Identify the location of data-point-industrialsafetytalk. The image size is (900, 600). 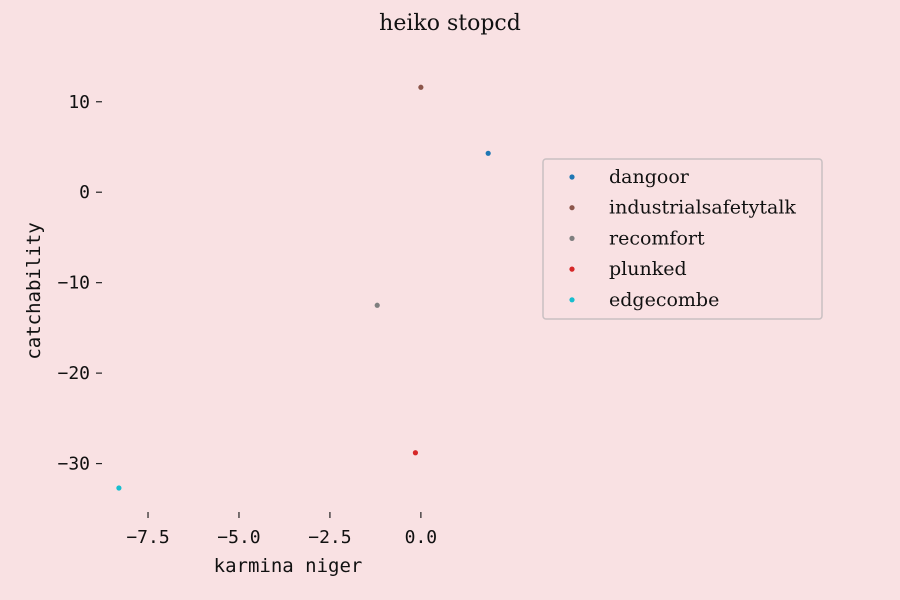
(421, 87).